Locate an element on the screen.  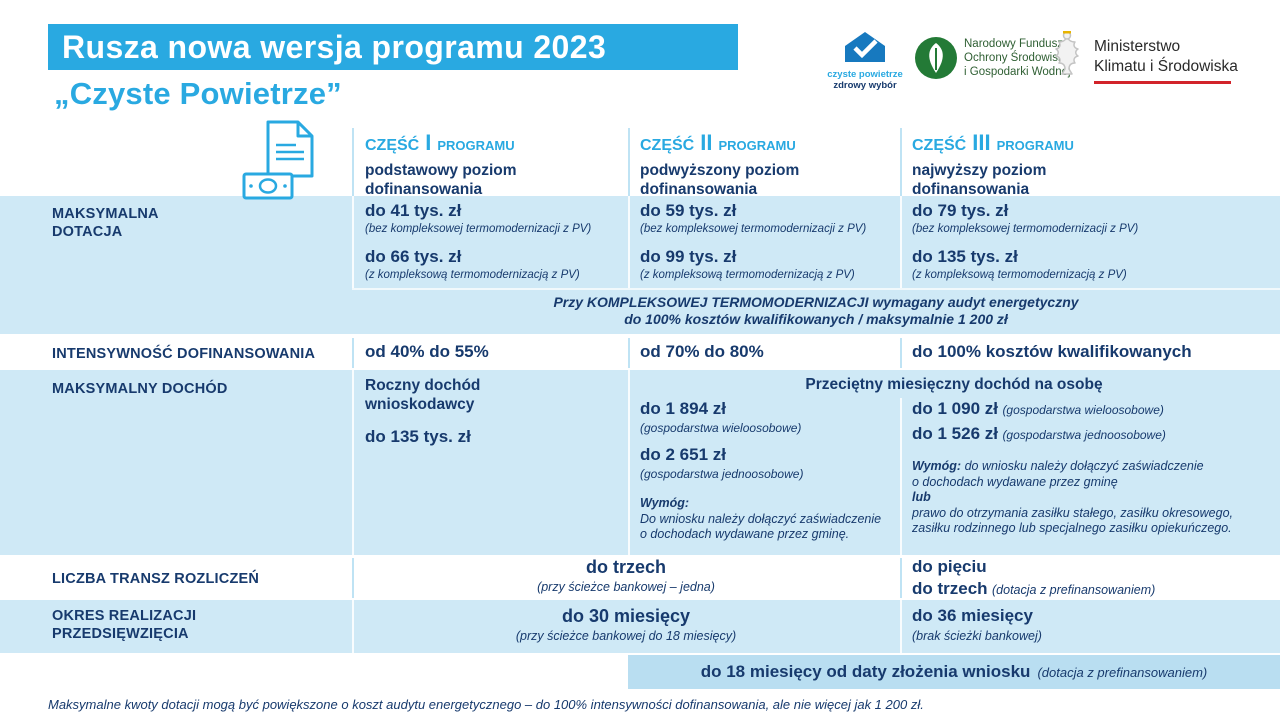
column-level-label: najwyższy poziom dofinansowania is located at coordinates (979, 180).